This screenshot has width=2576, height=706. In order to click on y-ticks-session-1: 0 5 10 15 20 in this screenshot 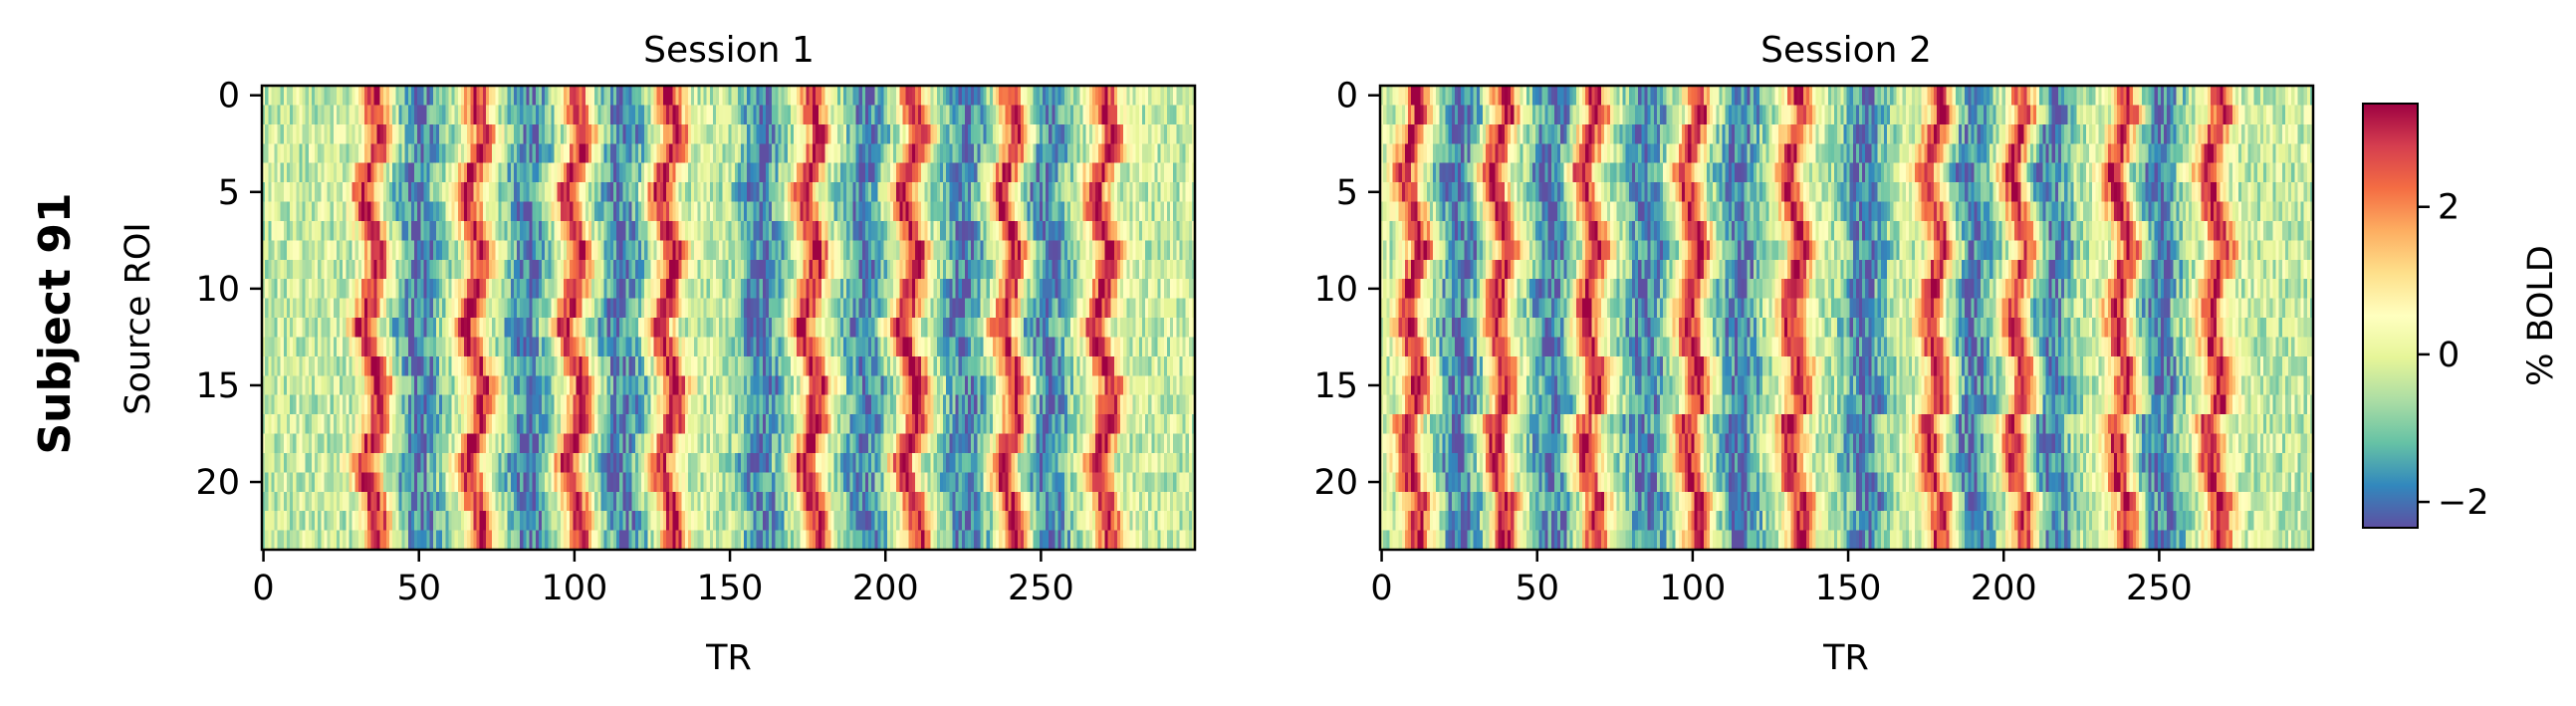, I will do `click(228, 290)`.